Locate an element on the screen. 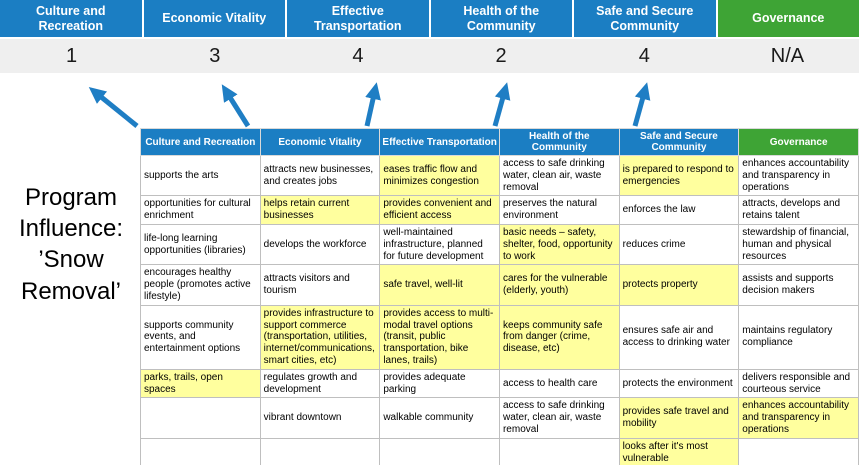 The image size is (859, 465). table-row: looks after it's most vulnerable is located at coordinates (499, 451).